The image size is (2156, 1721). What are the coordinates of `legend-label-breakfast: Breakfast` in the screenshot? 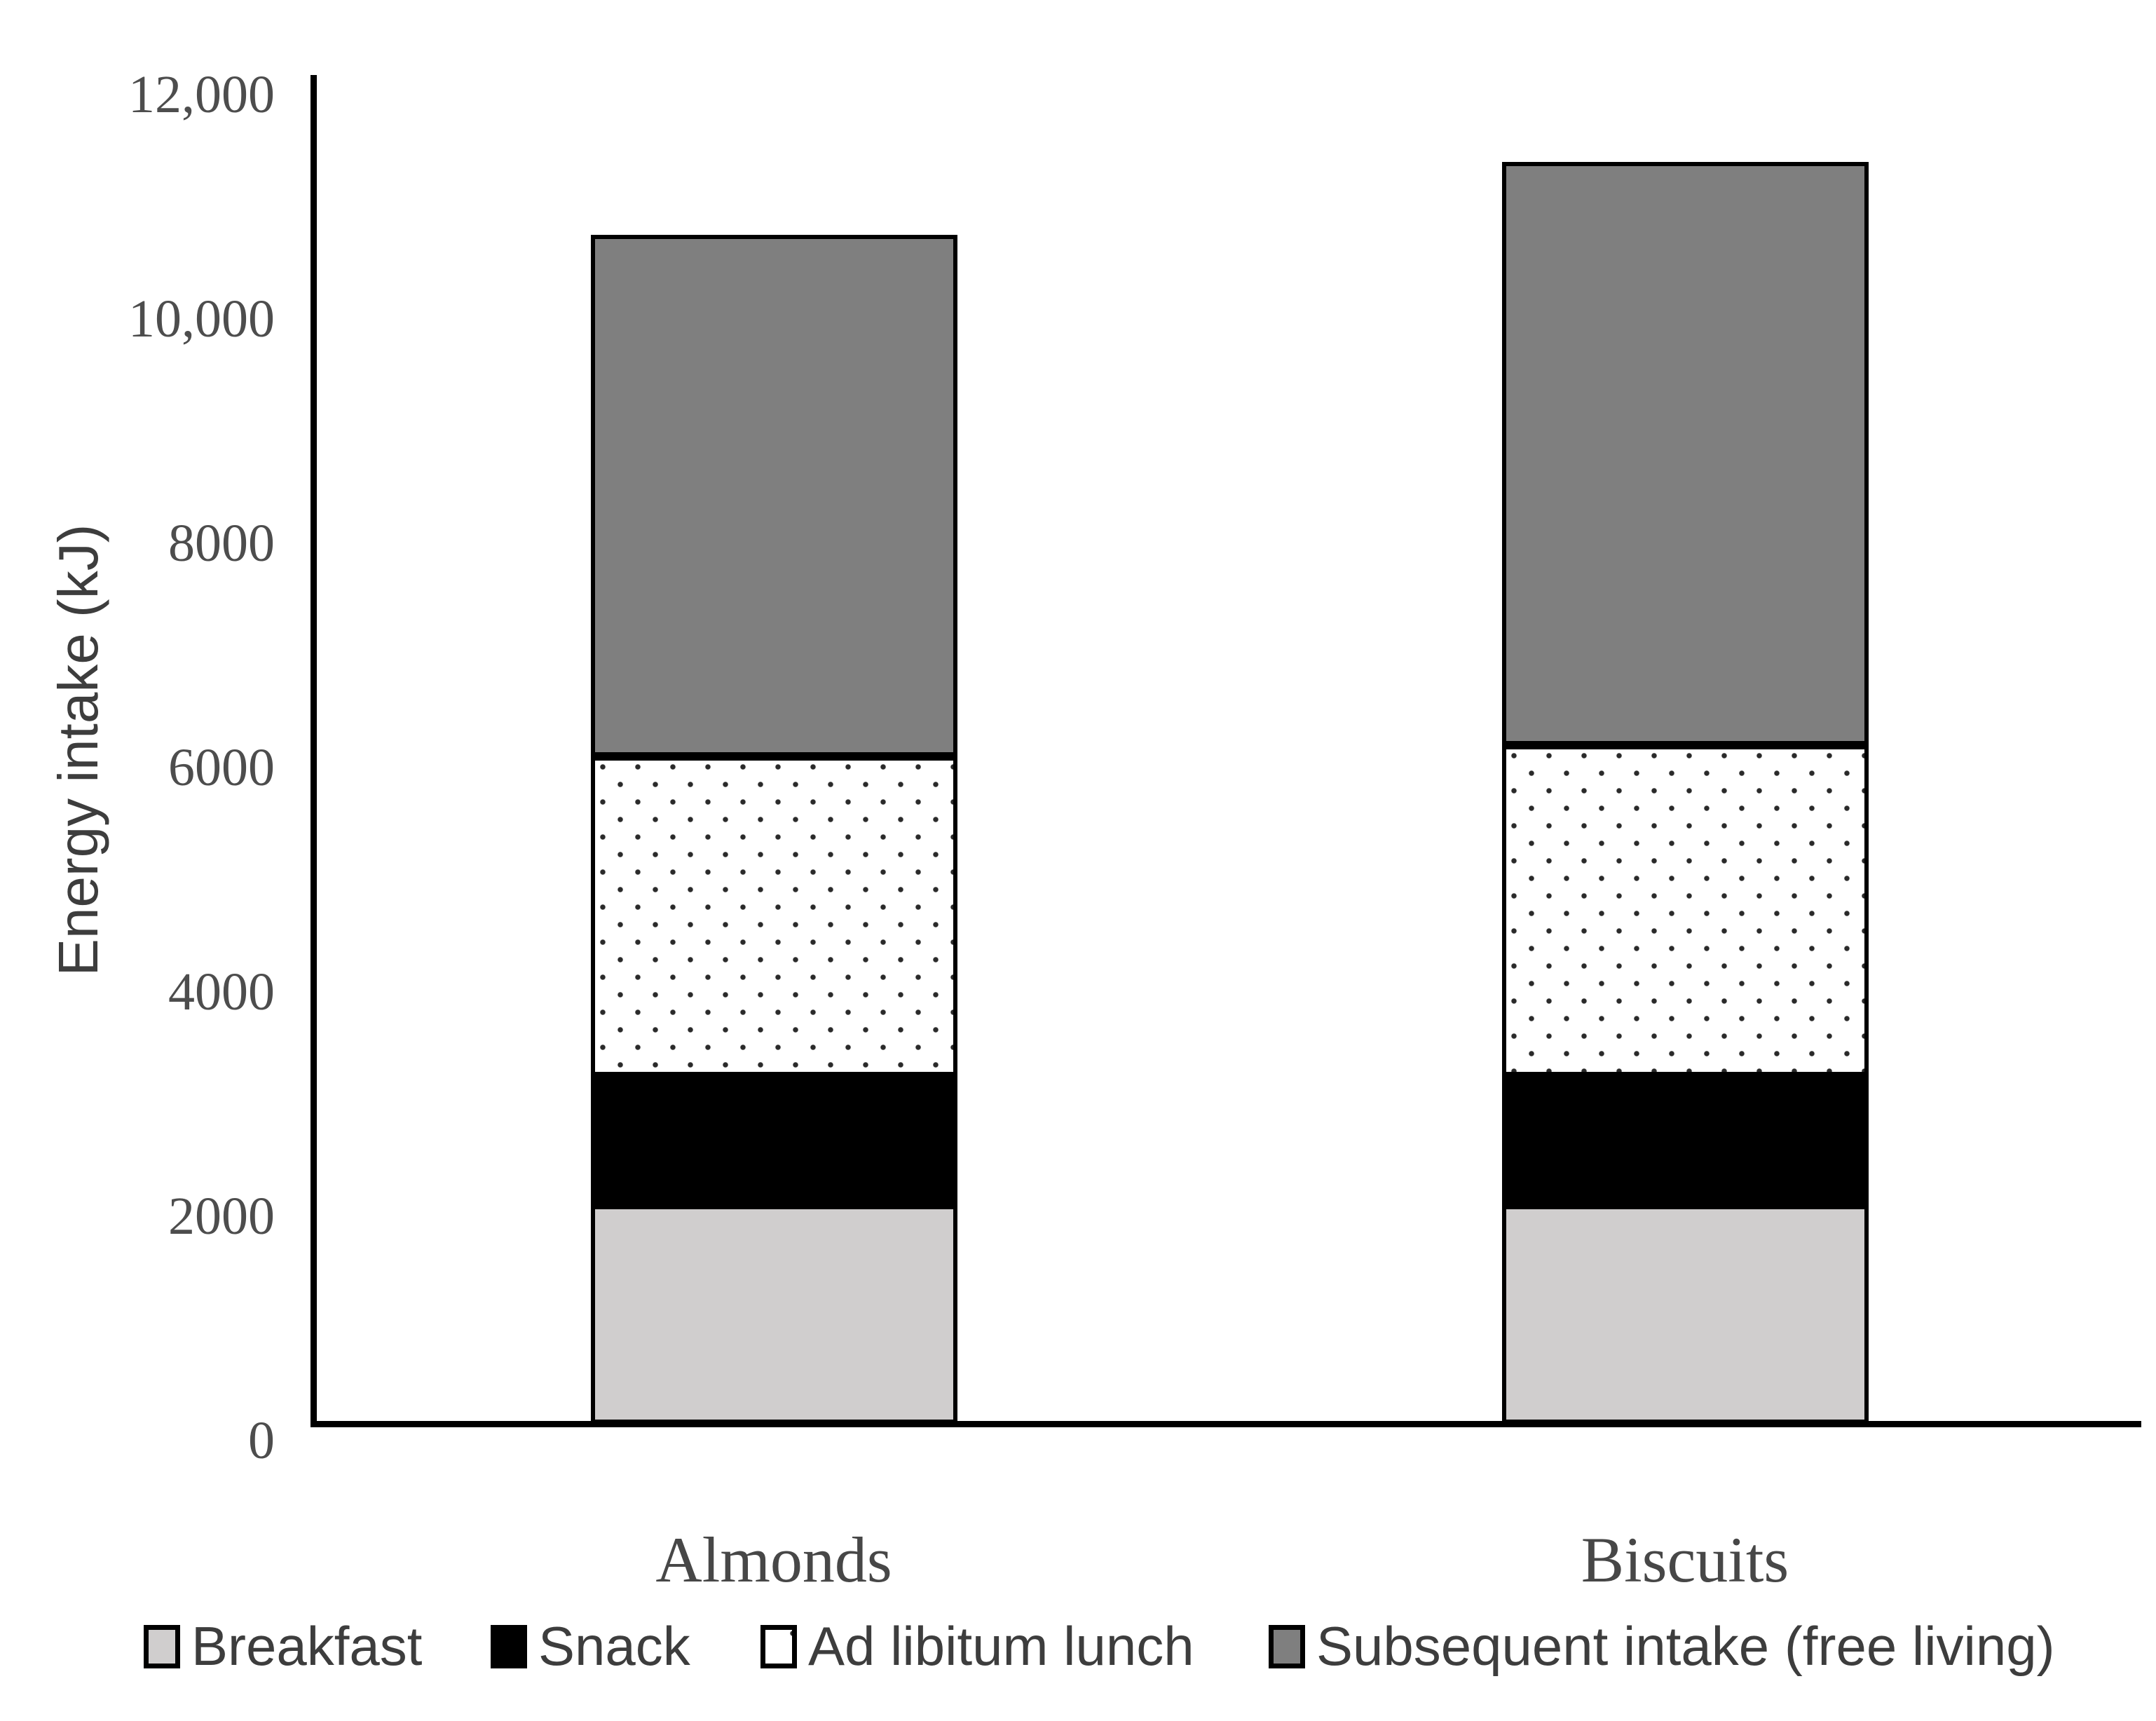 It's located at (307, 1646).